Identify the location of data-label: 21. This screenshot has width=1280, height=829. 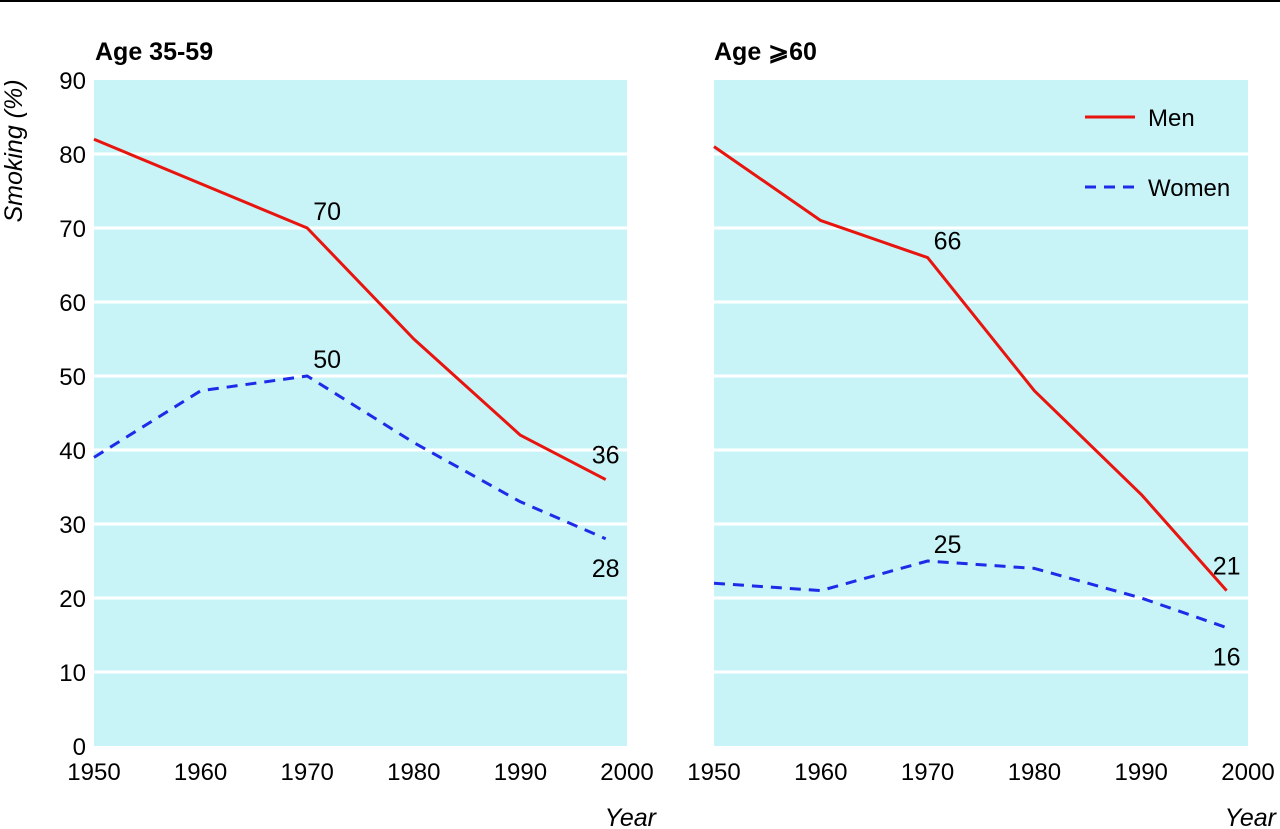
(1227, 567).